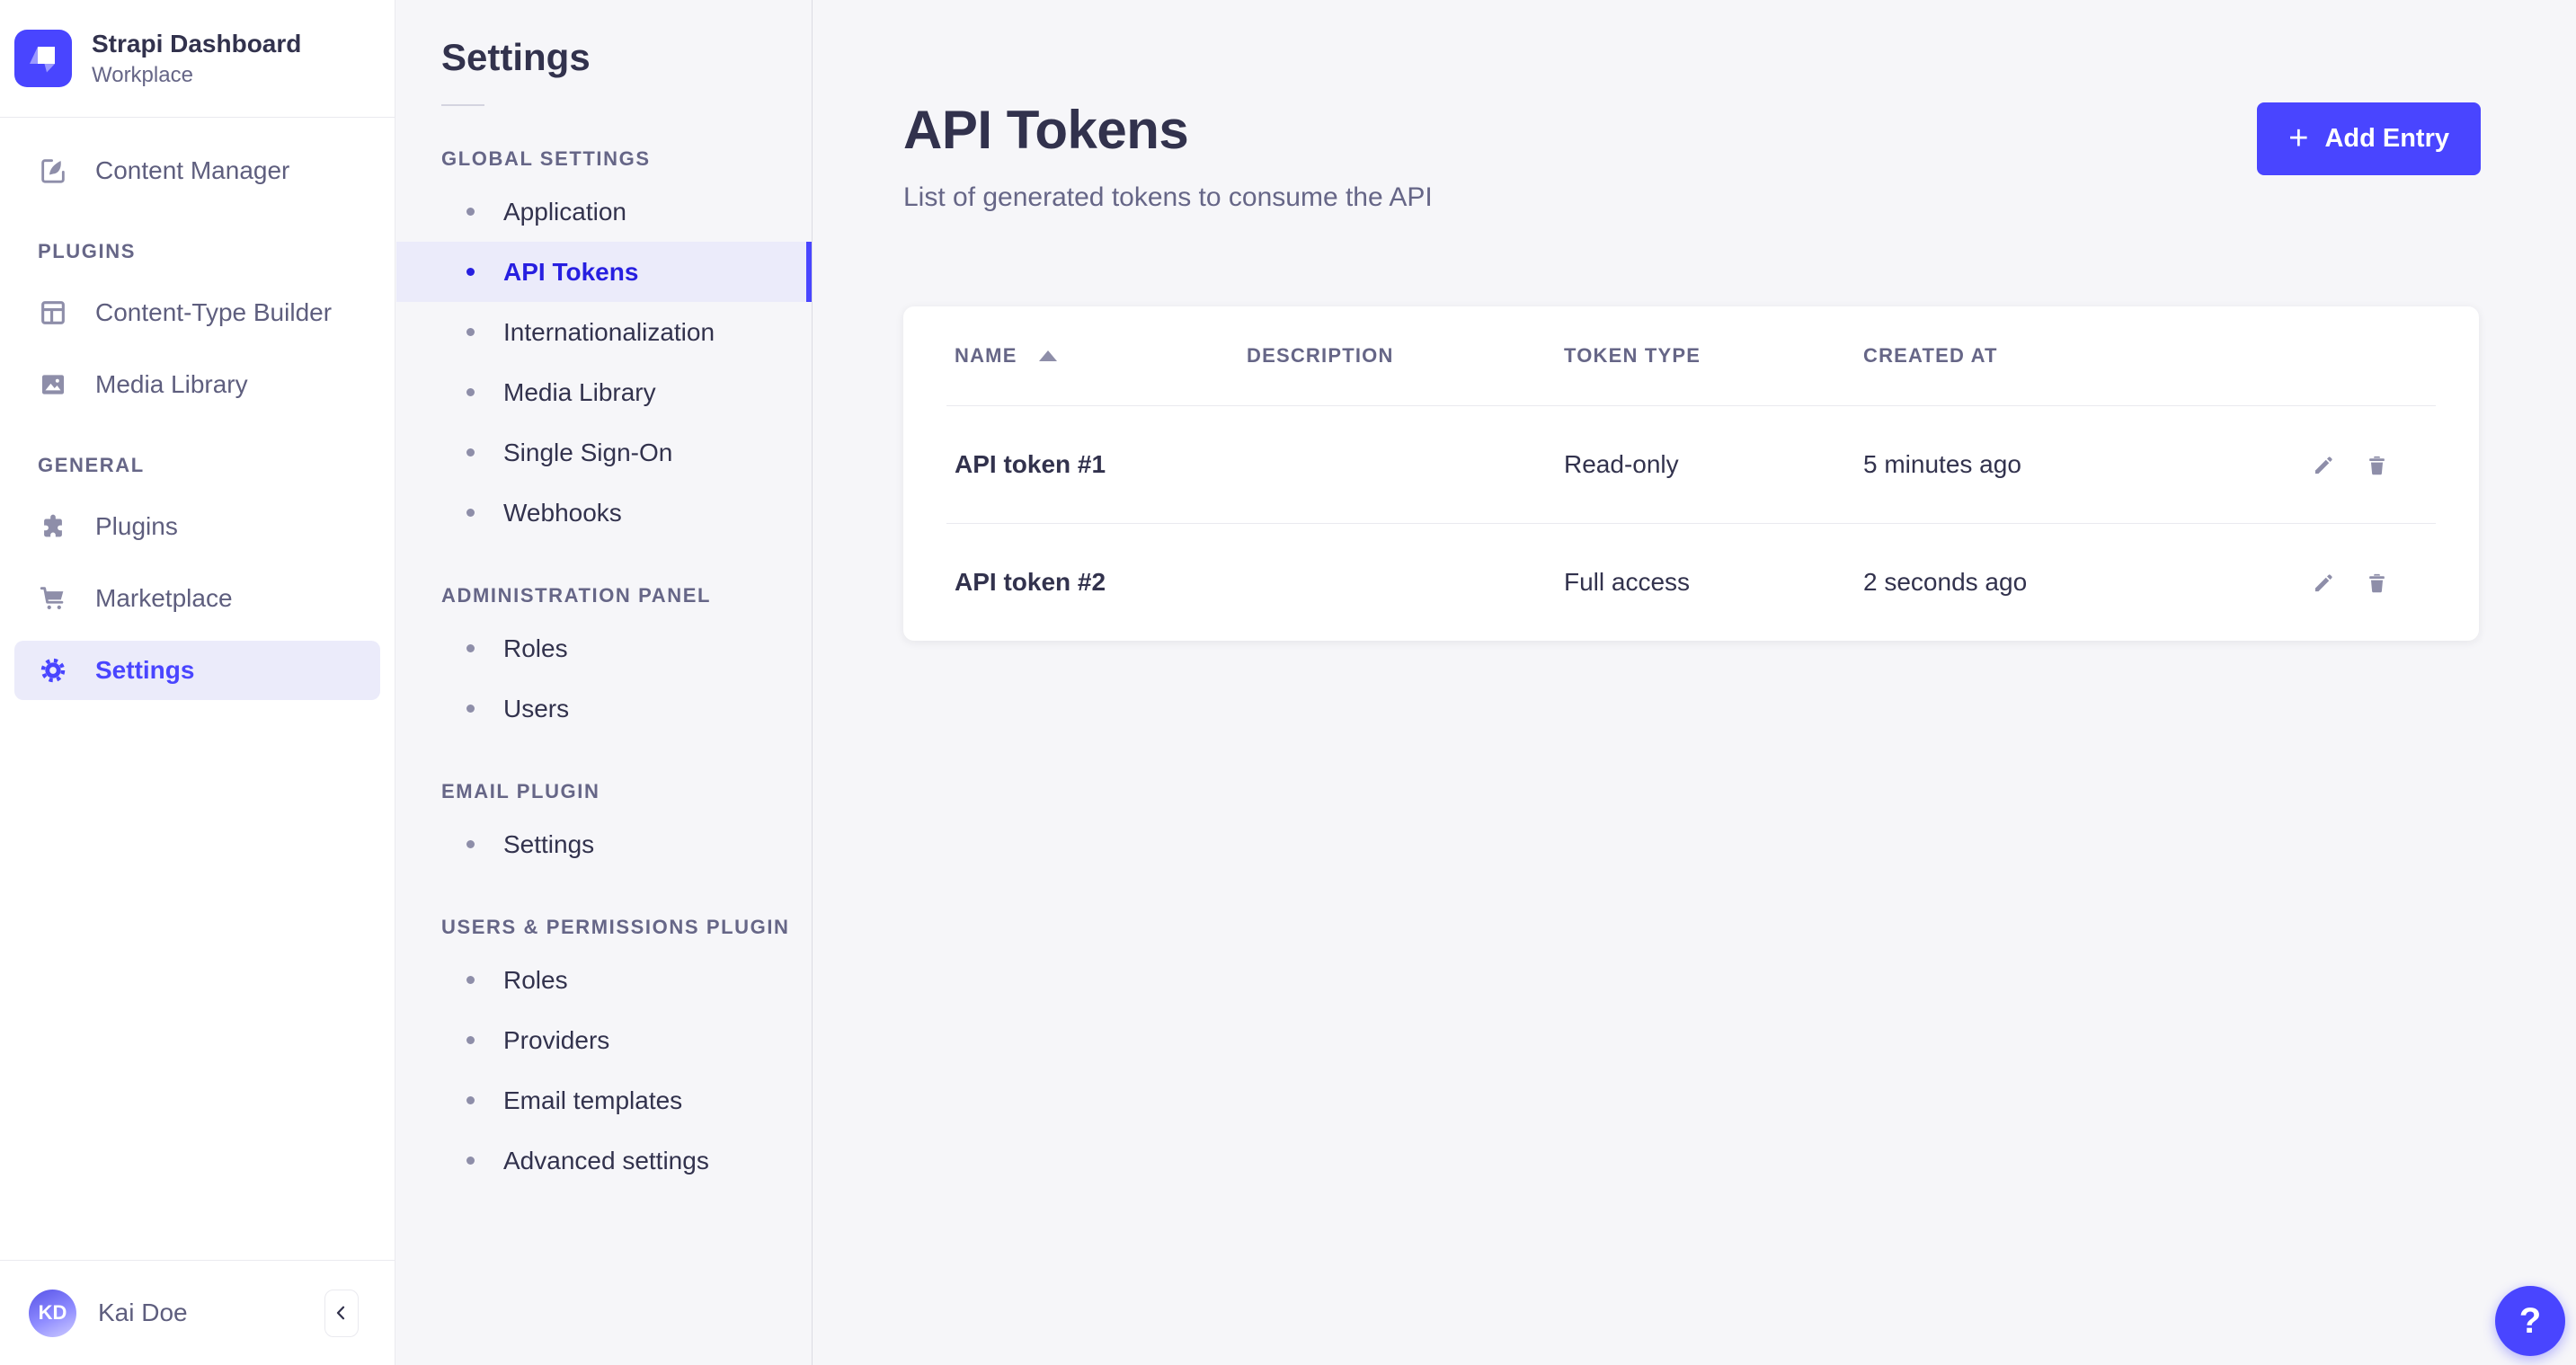 Image resolution: width=2576 pixels, height=1365 pixels. Describe the element at coordinates (197, 670) in the screenshot. I see `sidebar-item-settings: Settings` at that location.